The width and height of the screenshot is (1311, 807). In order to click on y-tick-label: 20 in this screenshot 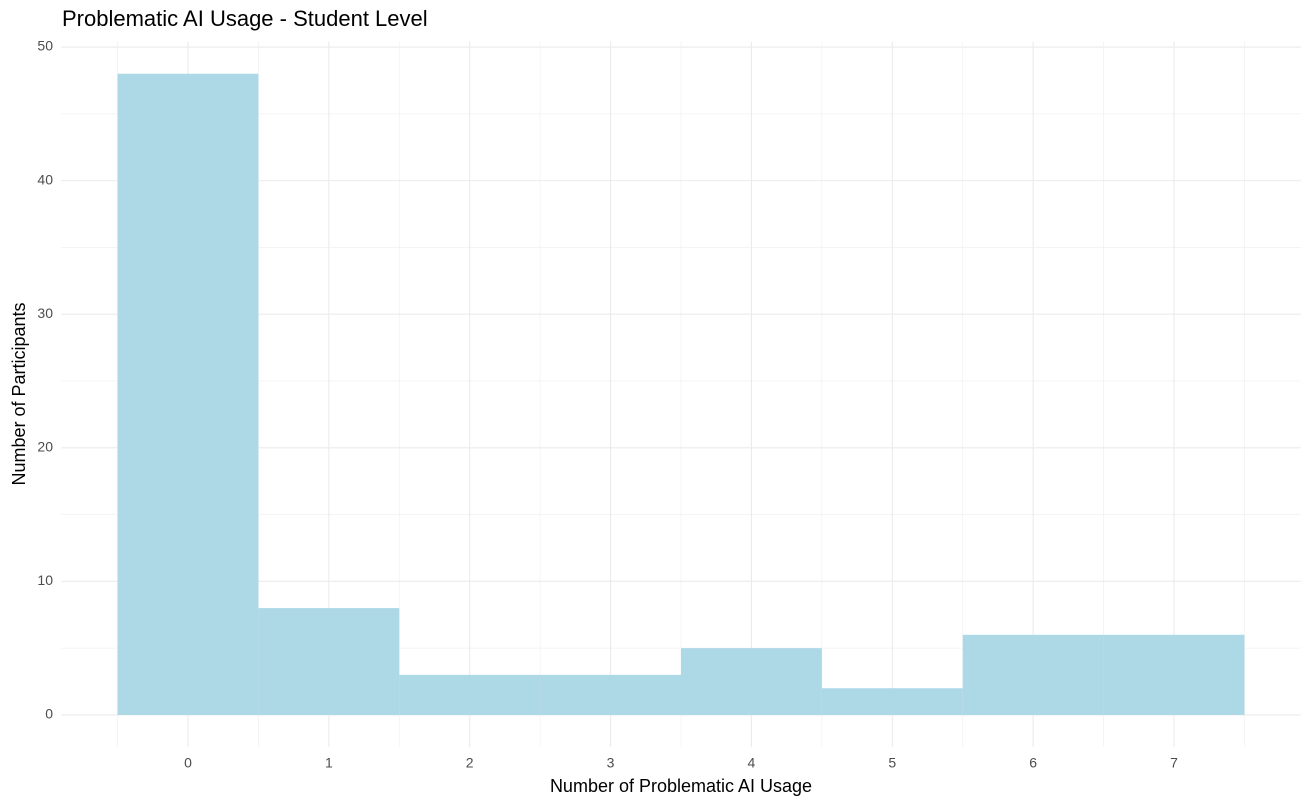, I will do `click(45, 446)`.